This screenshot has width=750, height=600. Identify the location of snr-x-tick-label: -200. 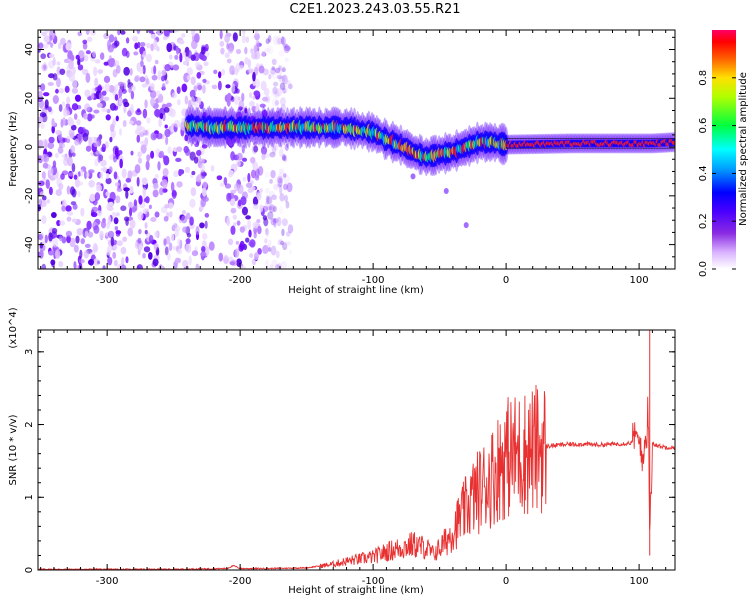
(240, 581).